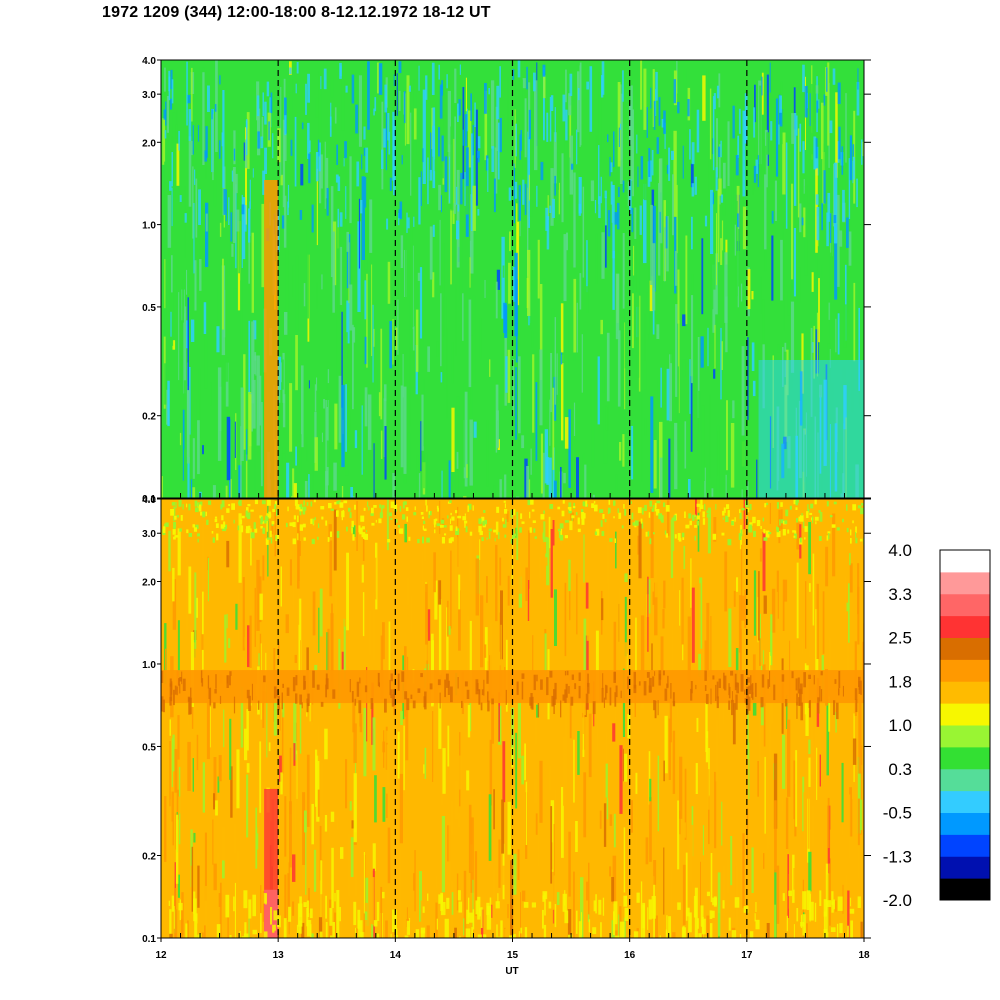  Describe the element at coordinates (747, 955) in the screenshot. I see `x-tick-label: 17` at that location.